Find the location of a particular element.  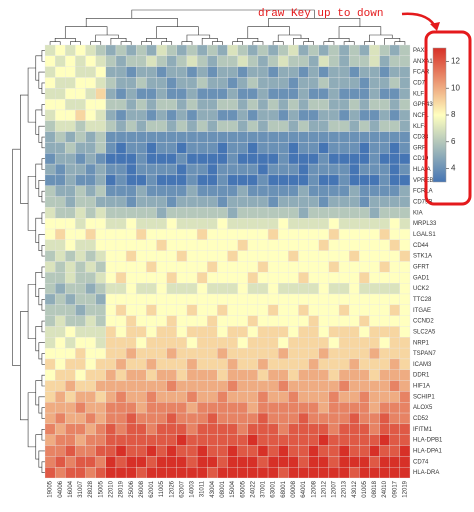

color-bar is located at coordinates (439, 115).